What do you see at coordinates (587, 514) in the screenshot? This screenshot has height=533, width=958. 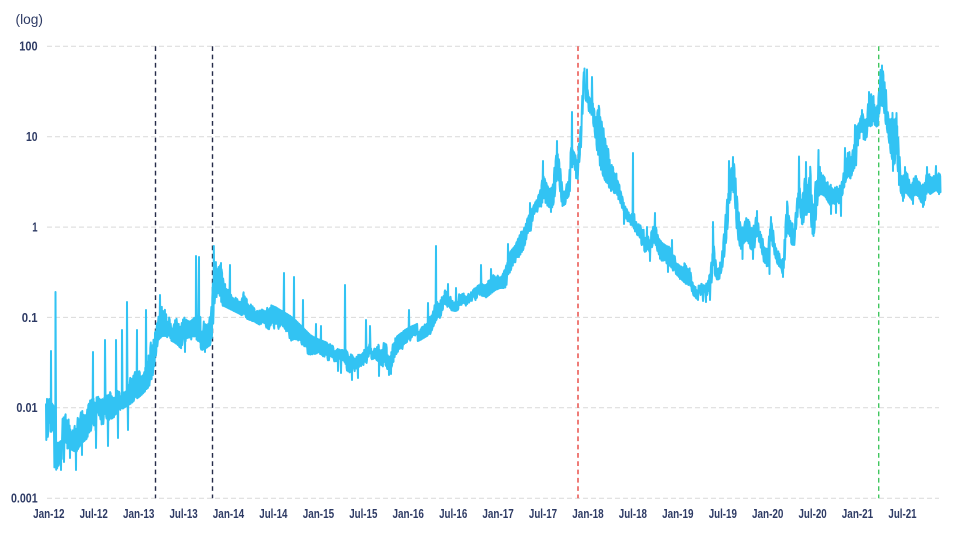 I see `svg-text: Jan-18` at bounding box center [587, 514].